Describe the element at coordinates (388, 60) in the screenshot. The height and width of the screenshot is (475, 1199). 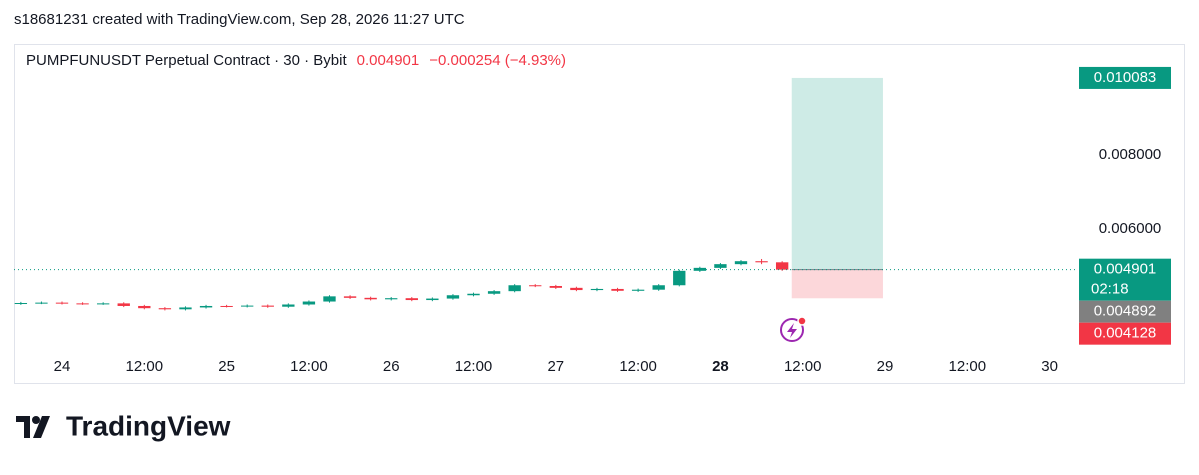
I see `last-price: 0.004901` at that location.